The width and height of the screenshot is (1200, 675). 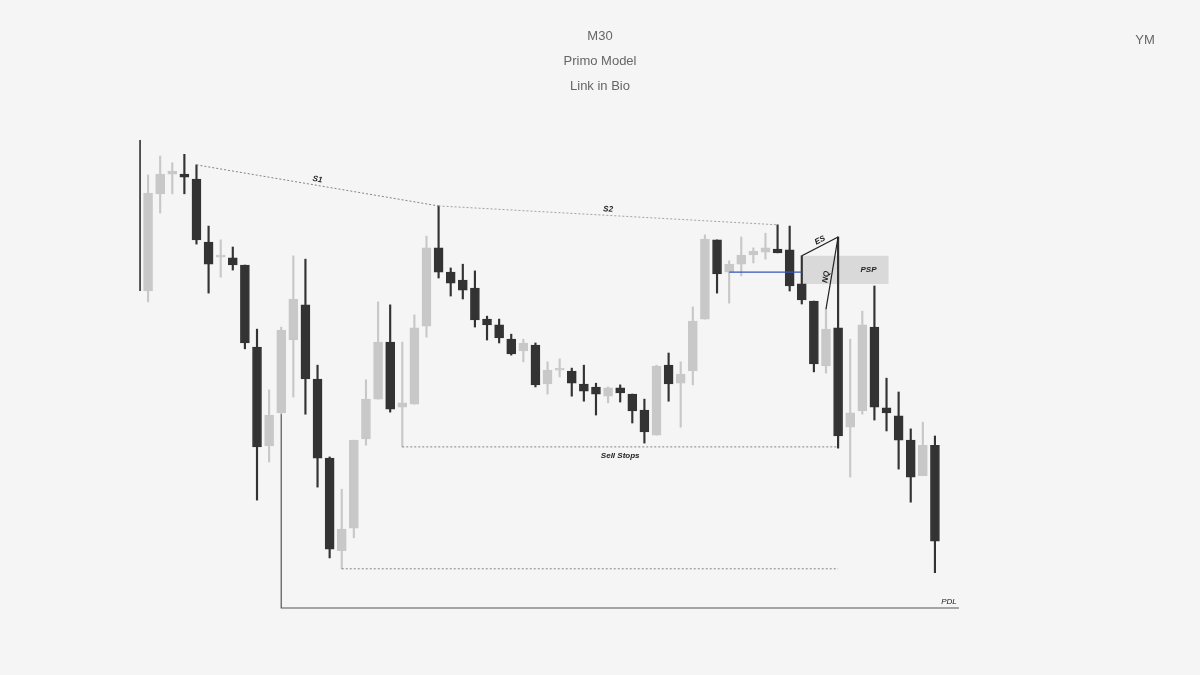 What do you see at coordinates (600, 60) in the screenshot?
I see `chart-subtitle: Primo Model` at bounding box center [600, 60].